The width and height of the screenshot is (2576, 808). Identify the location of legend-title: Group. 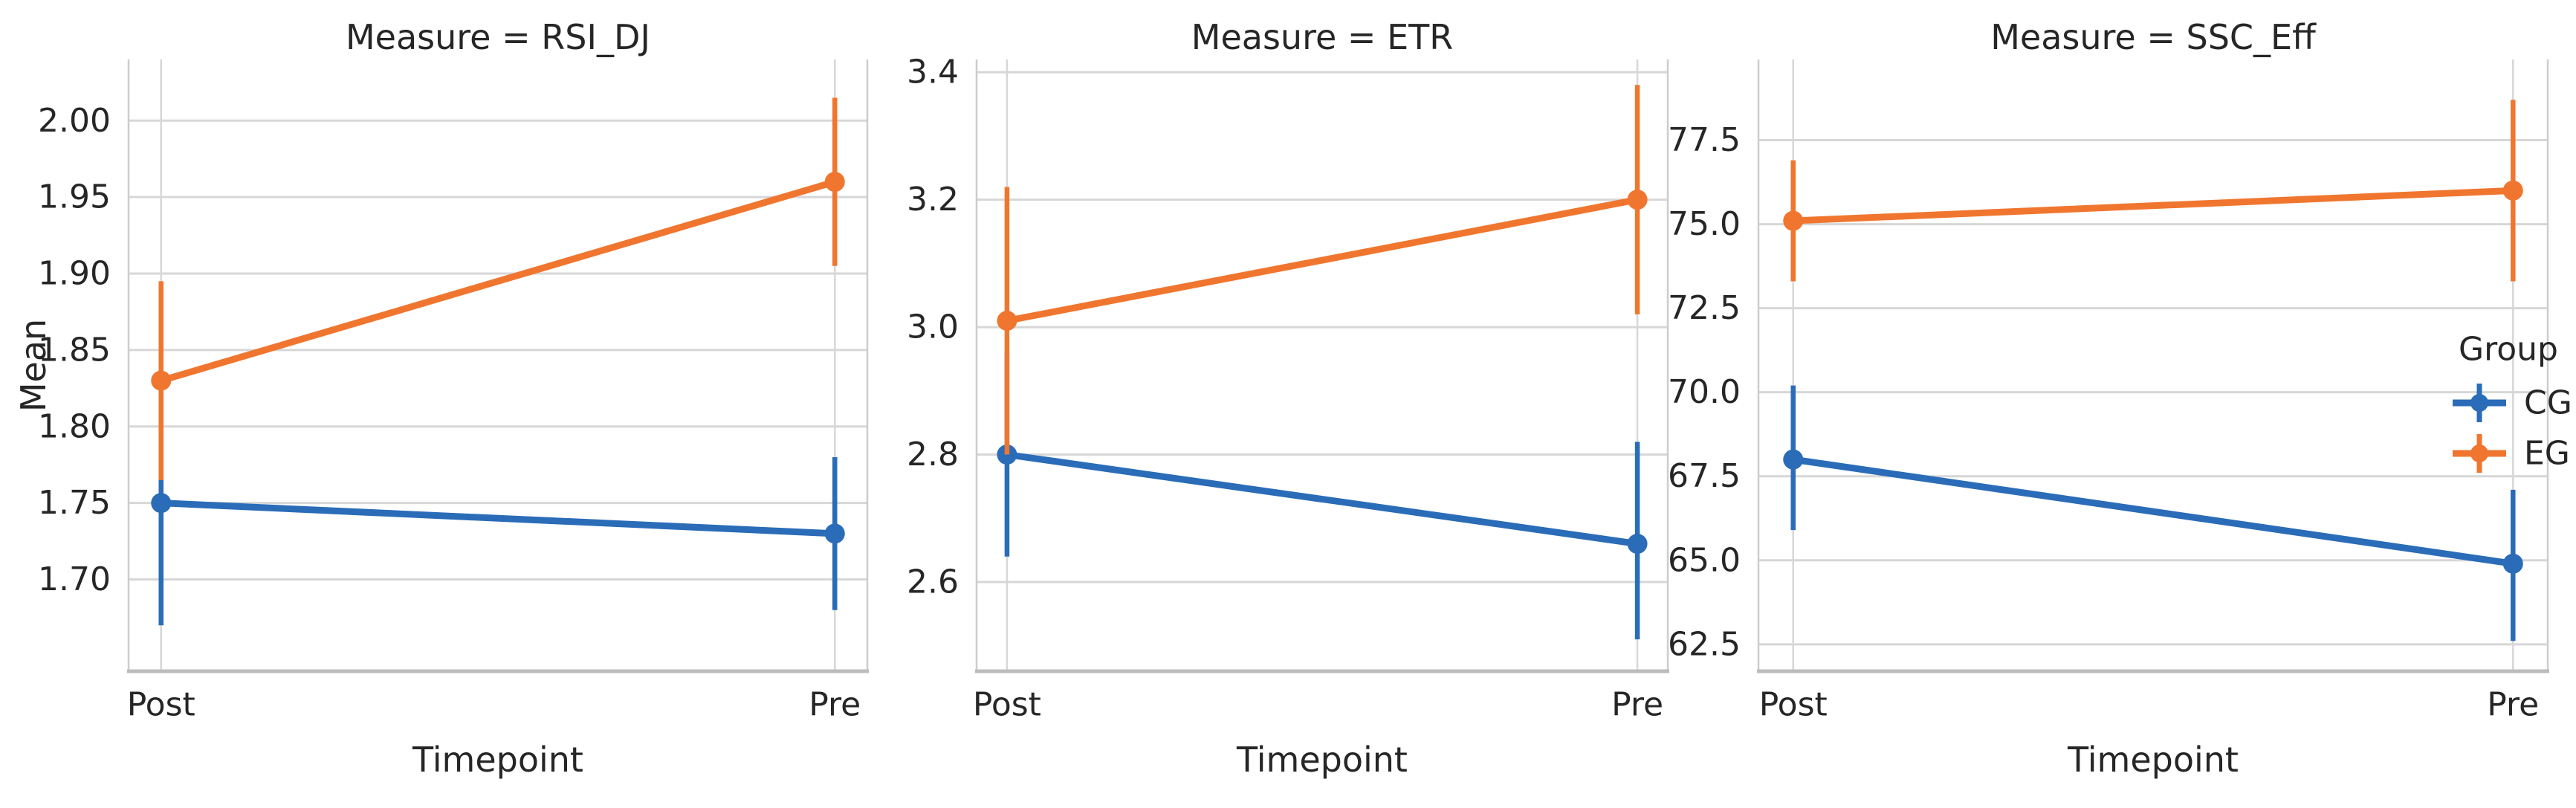
(2508, 350).